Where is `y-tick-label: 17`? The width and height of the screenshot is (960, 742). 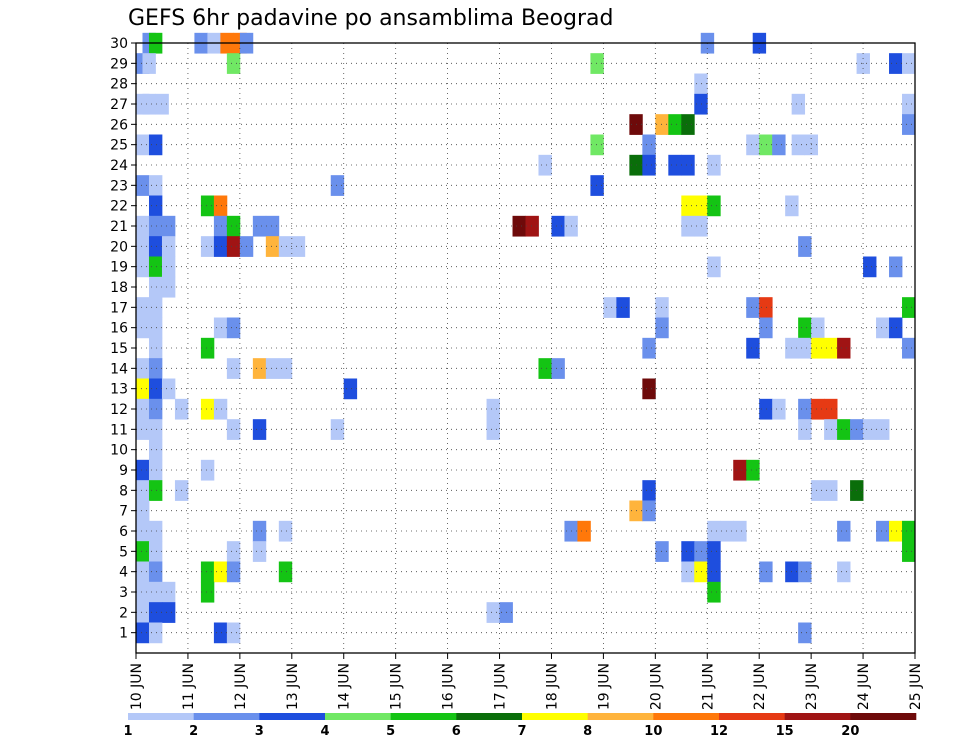 y-tick-label: 17 is located at coordinates (119, 308).